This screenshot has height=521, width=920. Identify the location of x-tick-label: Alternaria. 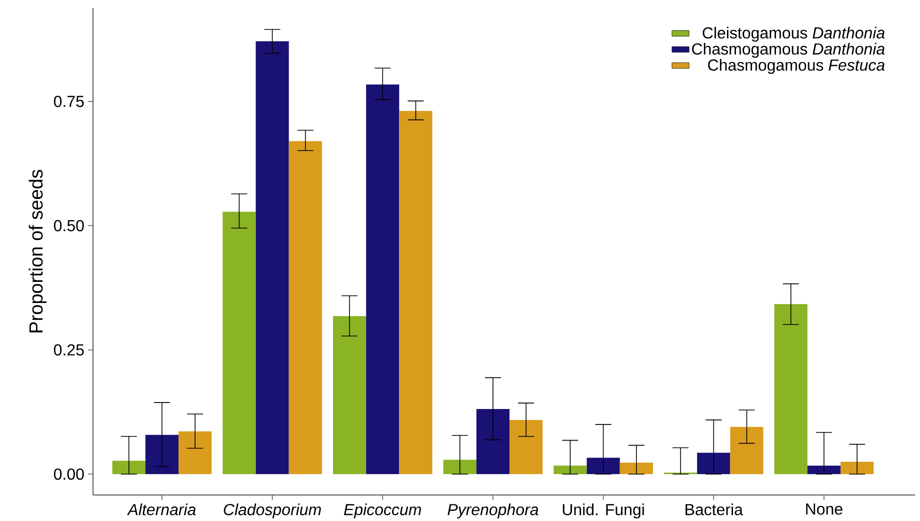
(161, 510).